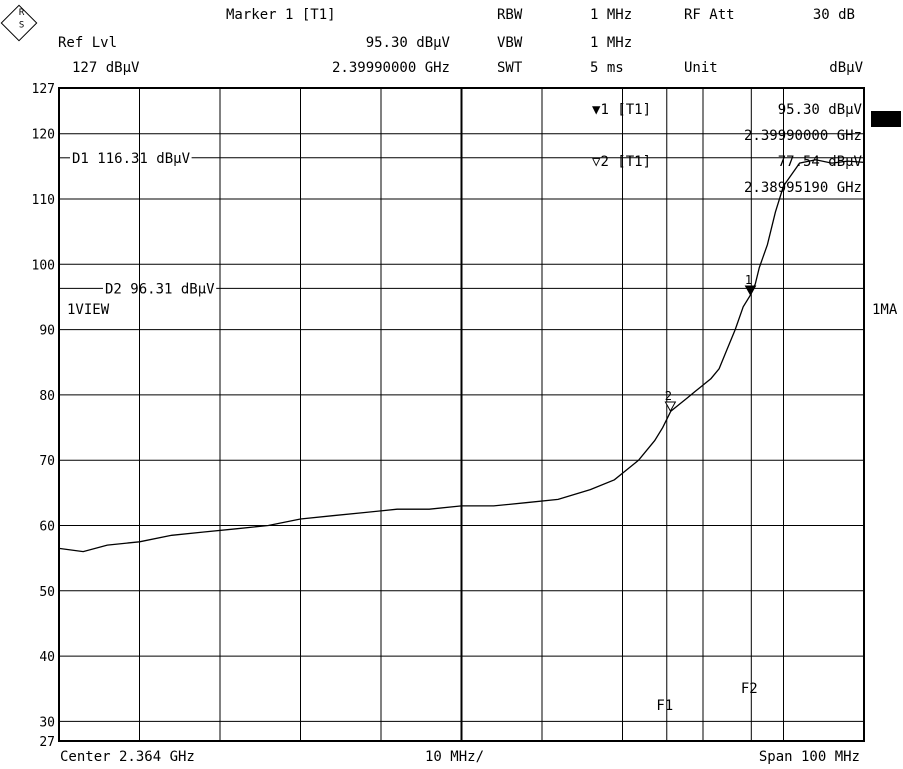  What do you see at coordinates (886, 119) in the screenshot?
I see `trace-indicator` at bounding box center [886, 119].